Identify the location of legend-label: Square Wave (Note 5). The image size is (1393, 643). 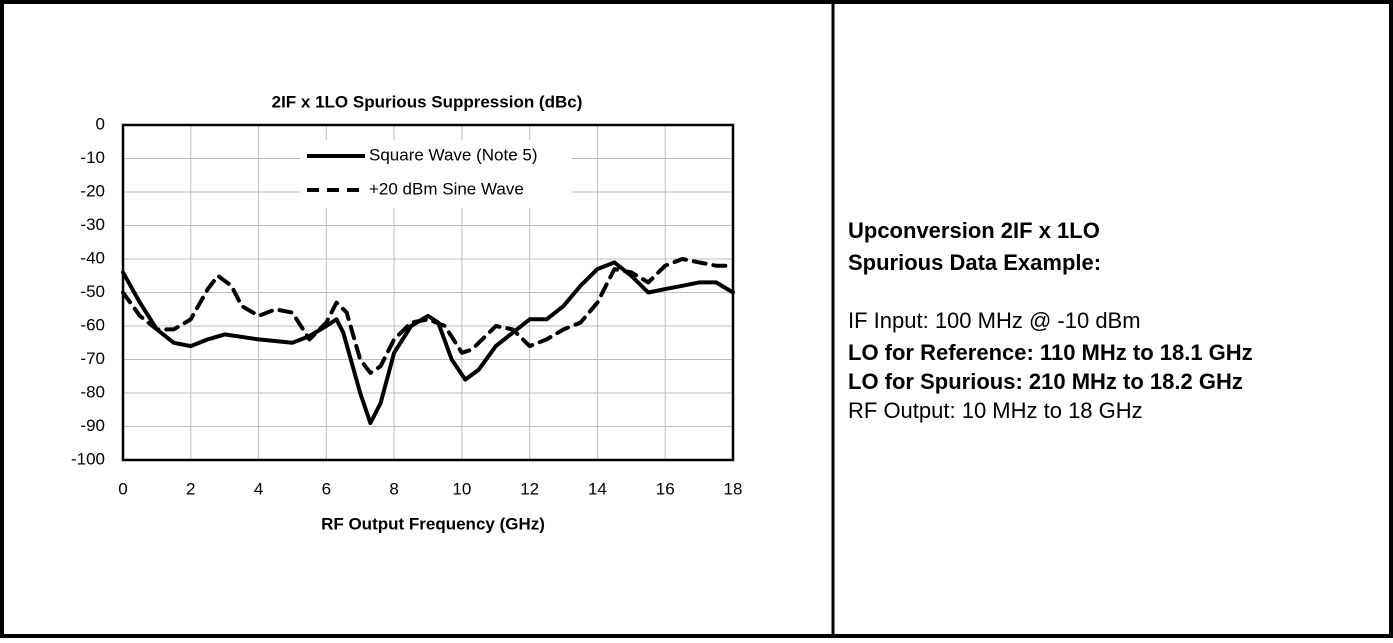
(453, 154).